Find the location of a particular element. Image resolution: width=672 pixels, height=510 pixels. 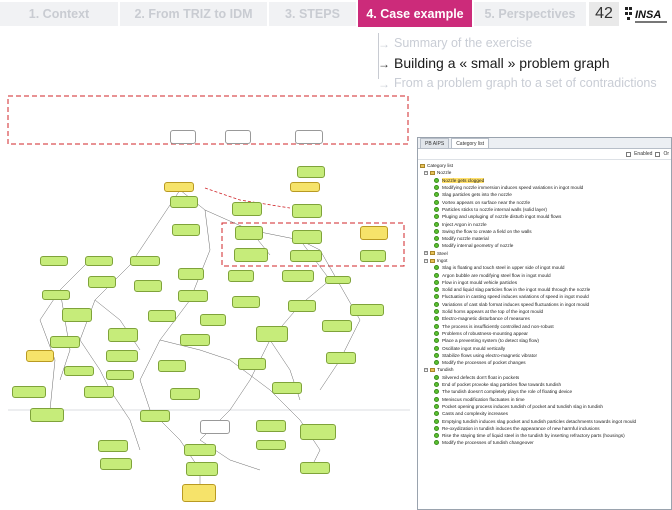

tree-item: Slag particles gets into the nozzle is located at coordinates (544, 194).